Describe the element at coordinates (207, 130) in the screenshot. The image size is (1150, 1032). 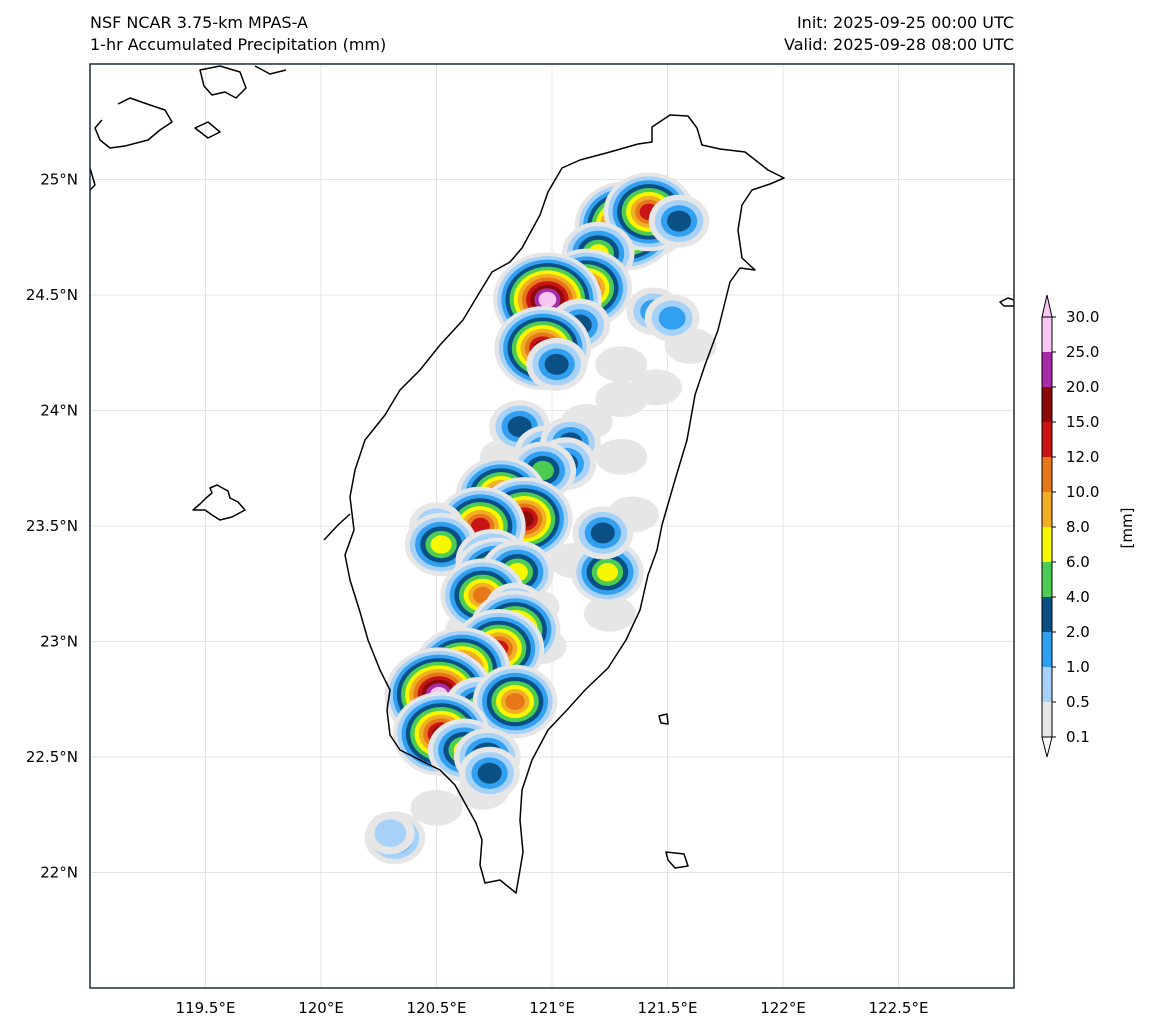
I see `china-islet` at that location.